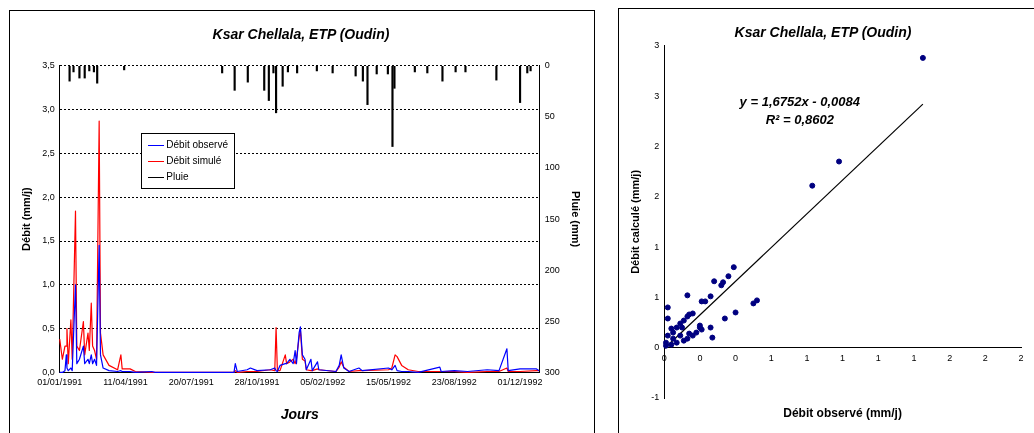 The height and width of the screenshot is (433, 1034). What do you see at coordinates (48, 240) in the screenshot?
I see `y-tick-label: 1,5` at bounding box center [48, 240].